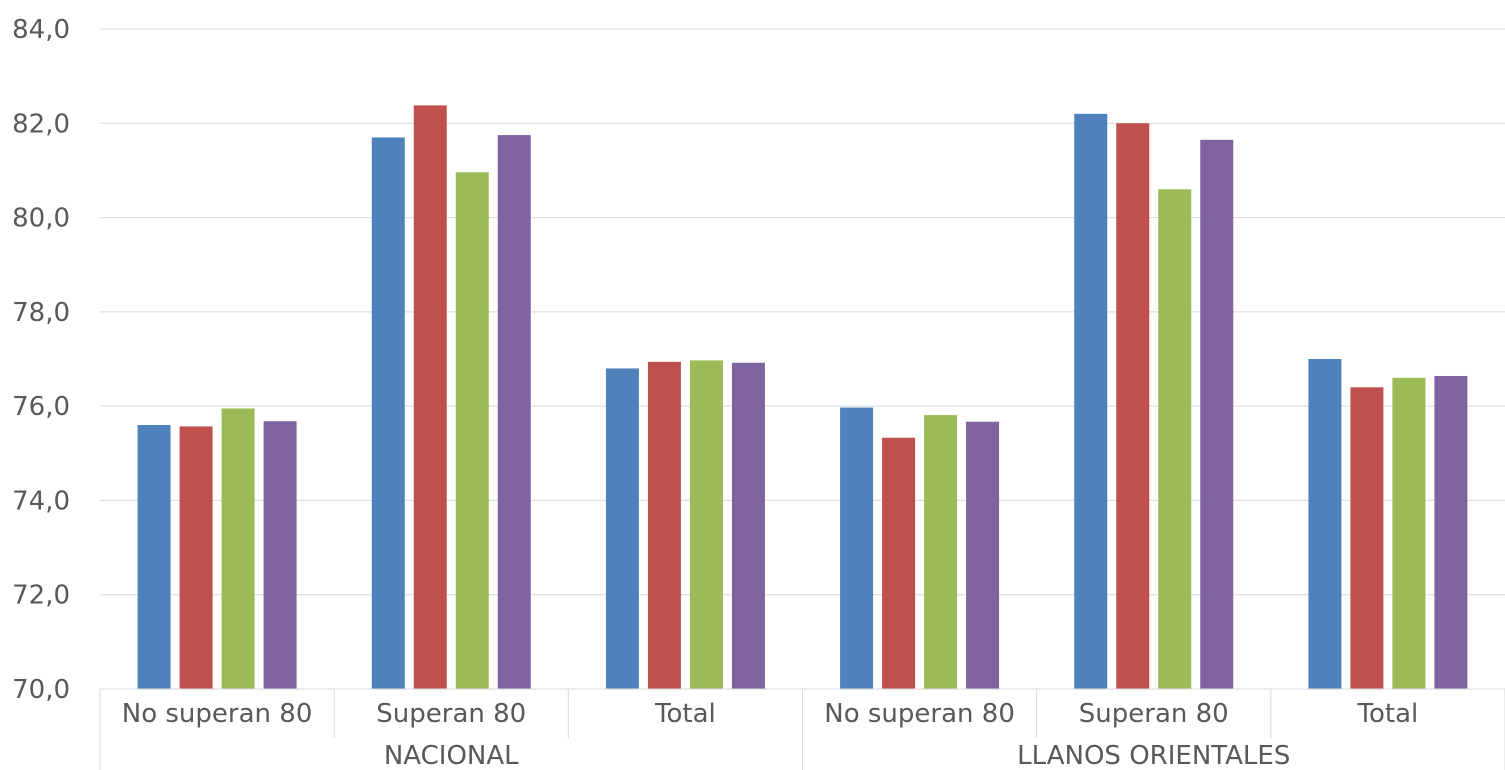 The width and height of the screenshot is (1505, 770). What do you see at coordinates (41, 690) in the screenshot?
I see `y-tick-label: 70,0` at bounding box center [41, 690].